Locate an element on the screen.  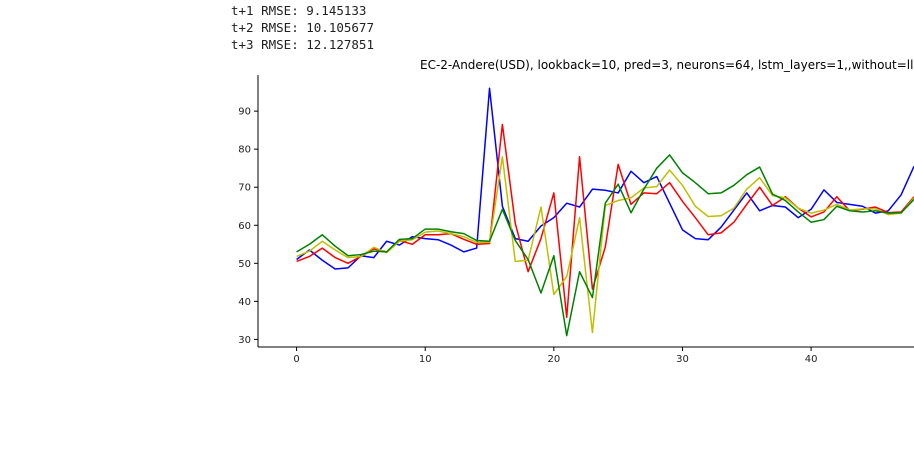
y-tick-label: 30 is located at coordinates (244, 340).